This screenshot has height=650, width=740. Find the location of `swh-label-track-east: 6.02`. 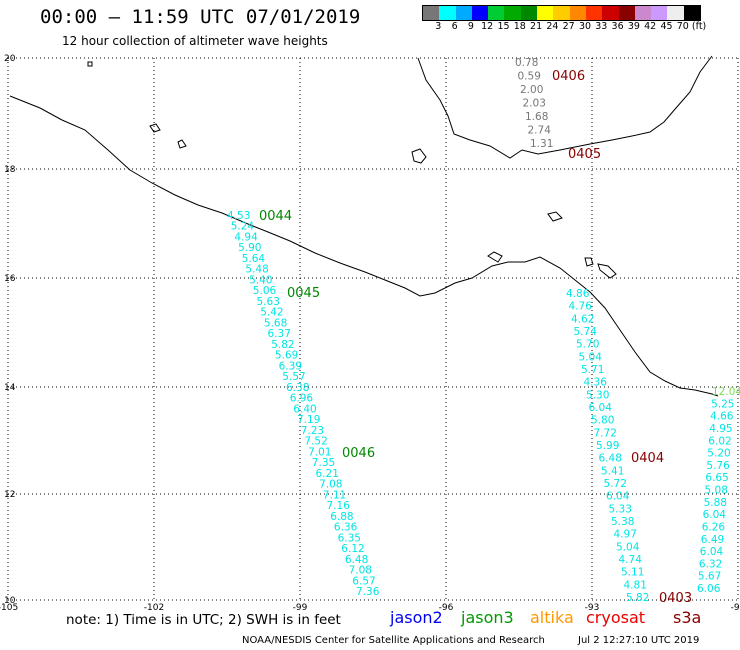

swh-label-track-east: 6.02 is located at coordinates (719, 441).